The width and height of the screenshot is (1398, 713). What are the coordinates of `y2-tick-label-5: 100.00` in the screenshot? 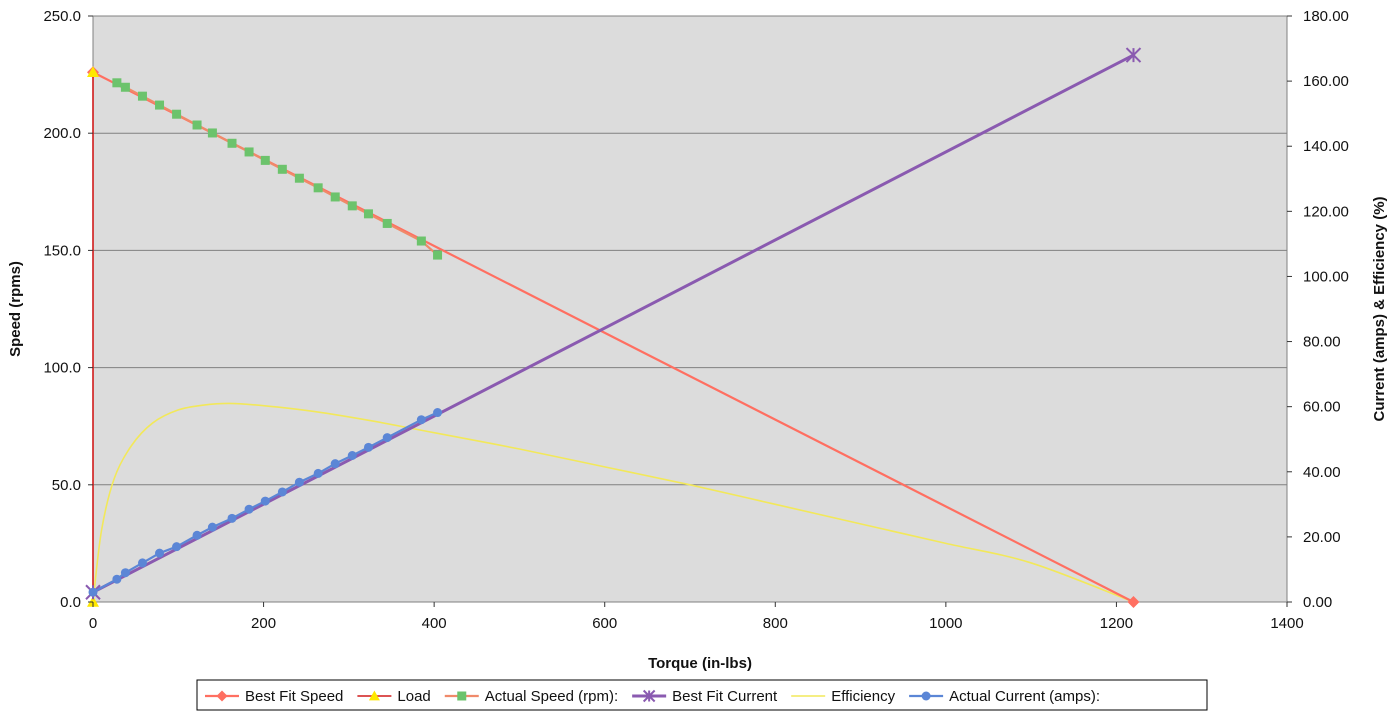 It's located at (1326, 276).